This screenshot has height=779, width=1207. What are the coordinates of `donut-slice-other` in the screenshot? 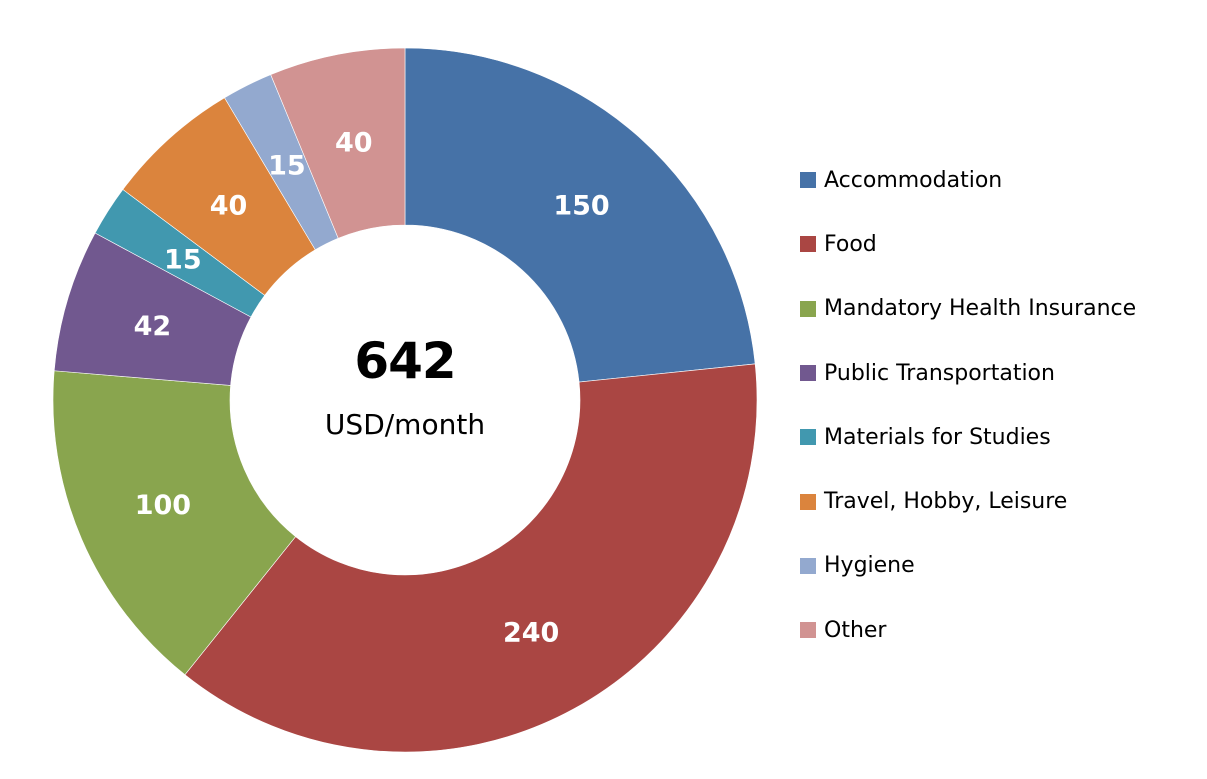 It's located at (338, 143).